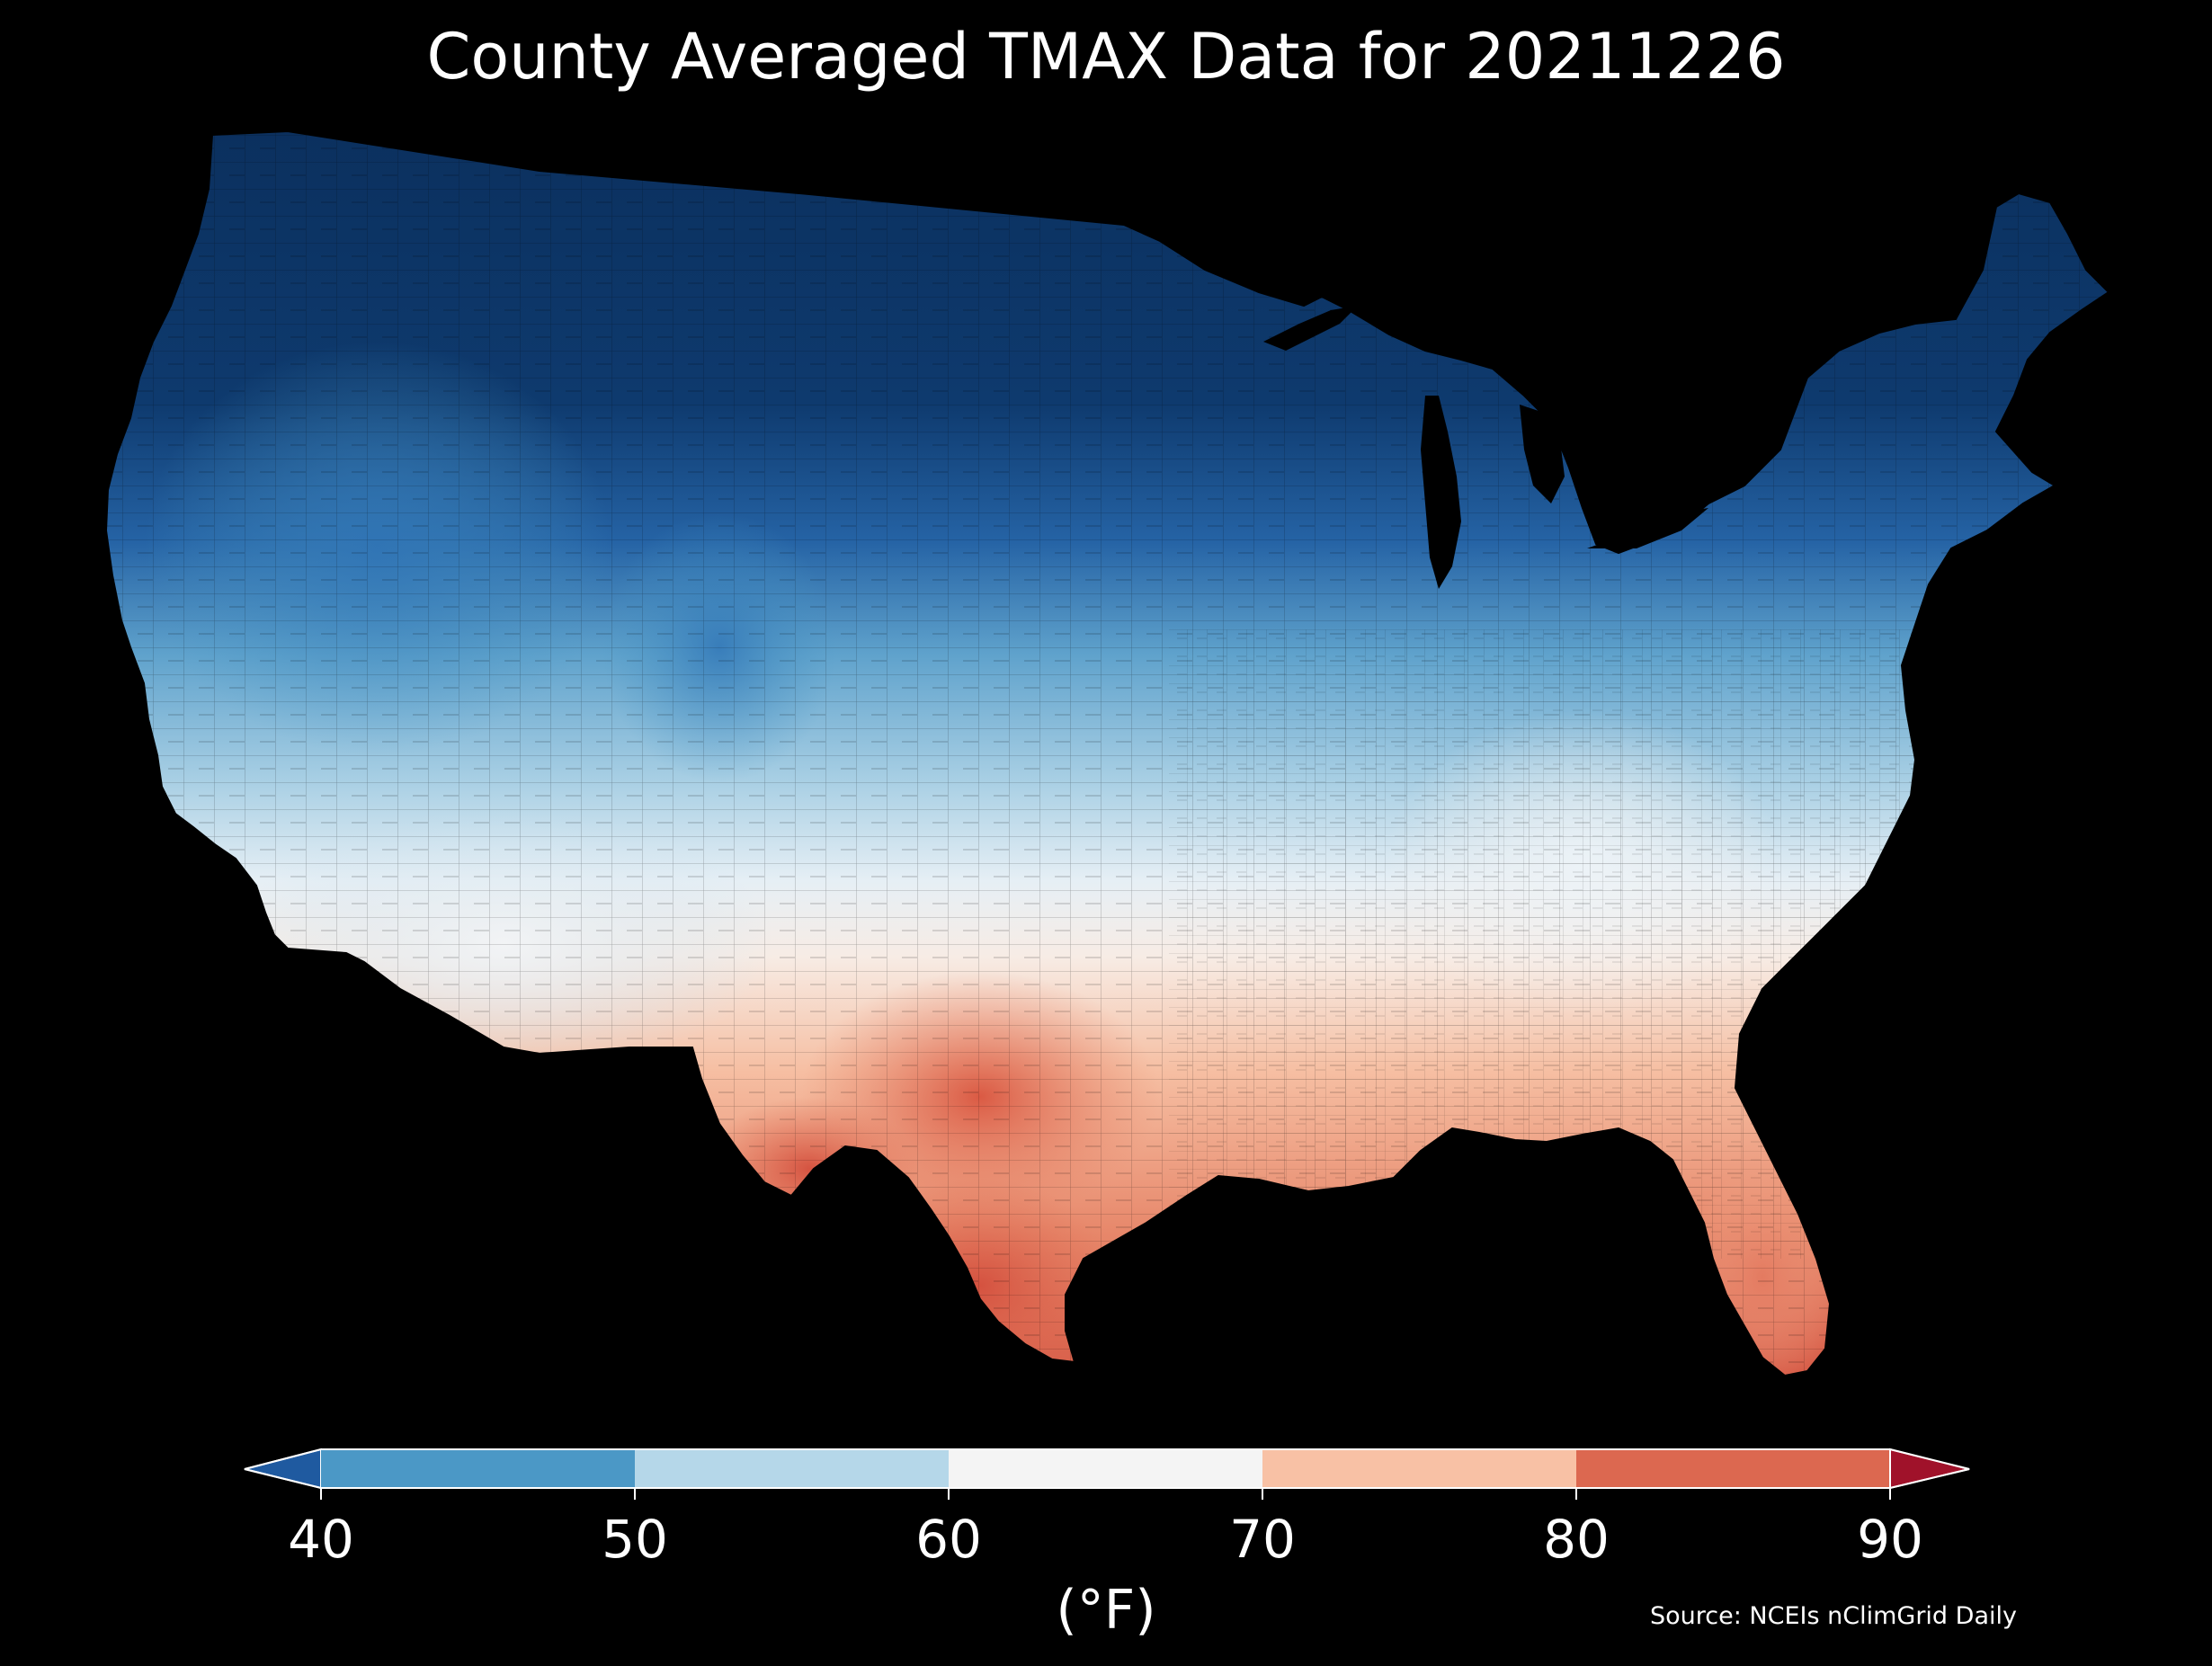 The width and height of the screenshot is (2212, 1666). What do you see at coordinates (1890, 1540) in the screenshot?
I see `colorbar-tick-label: 90` at bounding box center [1890, 1540].